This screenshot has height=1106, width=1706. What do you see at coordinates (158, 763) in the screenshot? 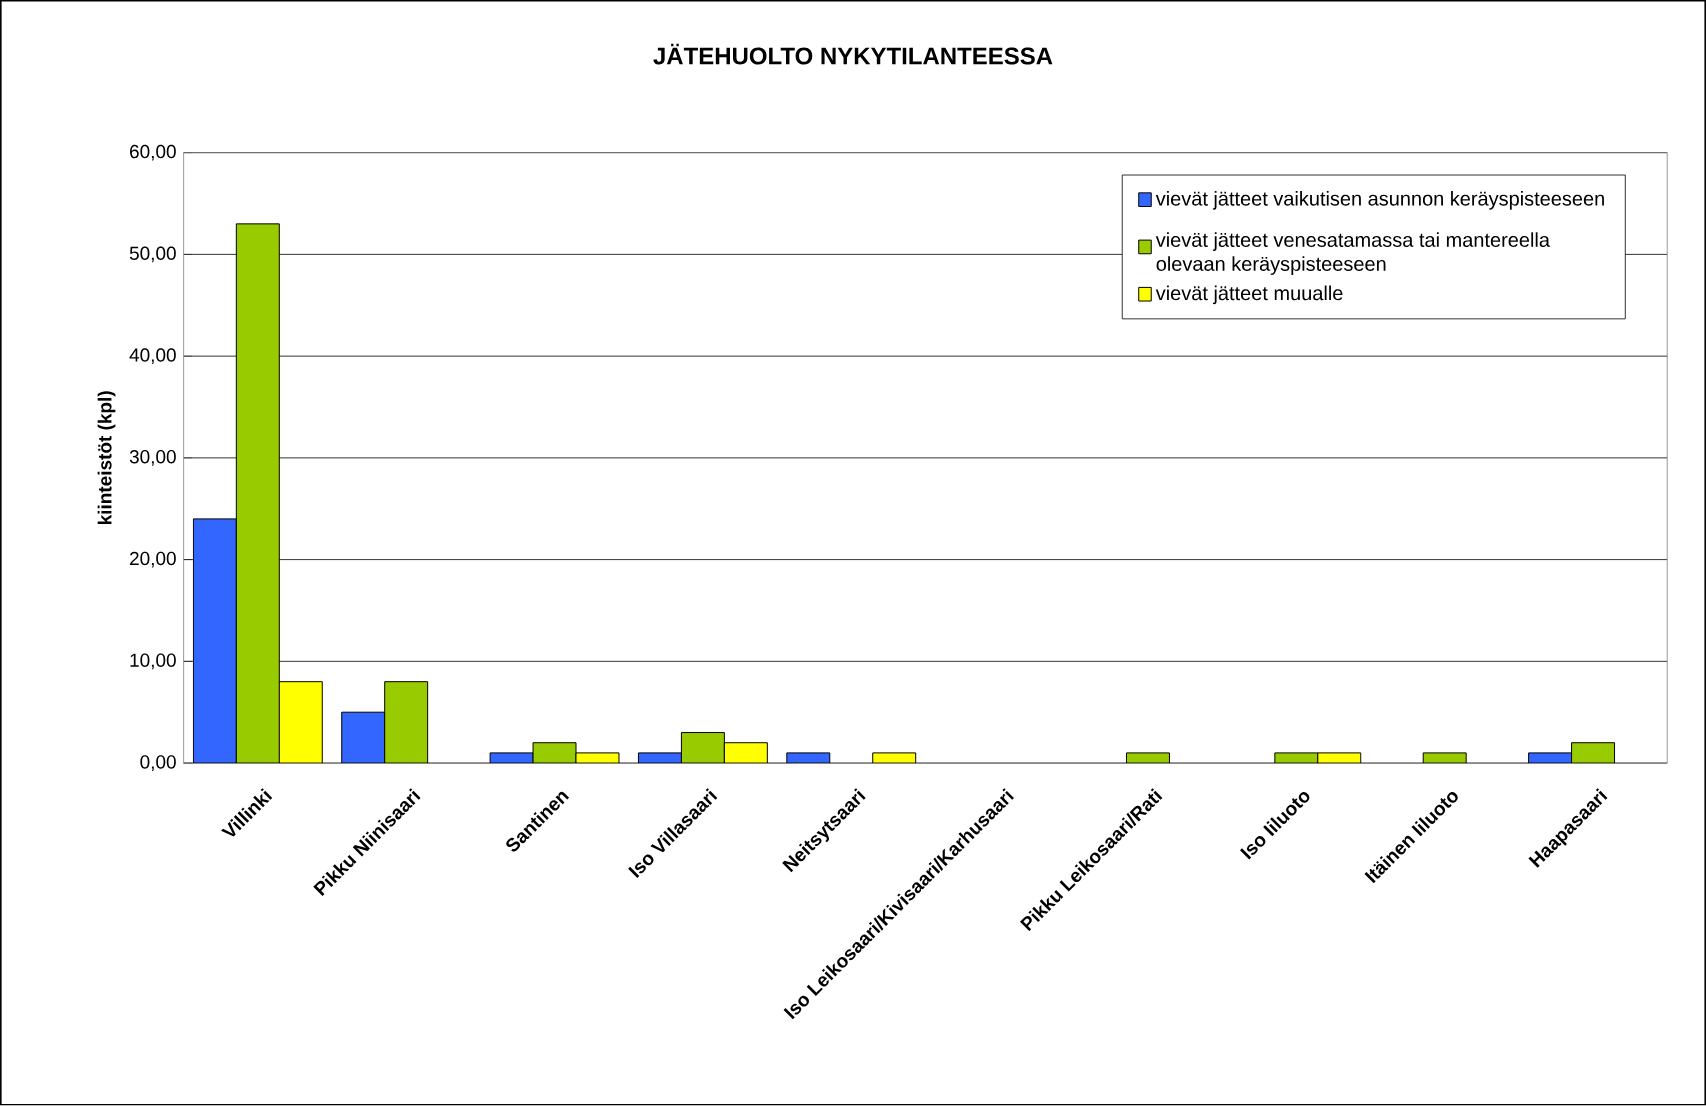
I see `y-tick-label: 0,00` at bounding box center [158, 763].